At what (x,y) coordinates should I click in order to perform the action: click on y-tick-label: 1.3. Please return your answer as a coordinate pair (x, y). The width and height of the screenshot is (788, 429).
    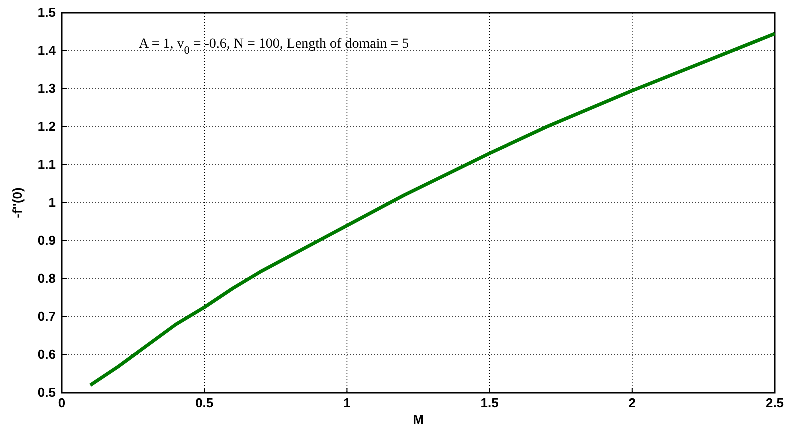
    Looking at the image, I should click on (47, 88).